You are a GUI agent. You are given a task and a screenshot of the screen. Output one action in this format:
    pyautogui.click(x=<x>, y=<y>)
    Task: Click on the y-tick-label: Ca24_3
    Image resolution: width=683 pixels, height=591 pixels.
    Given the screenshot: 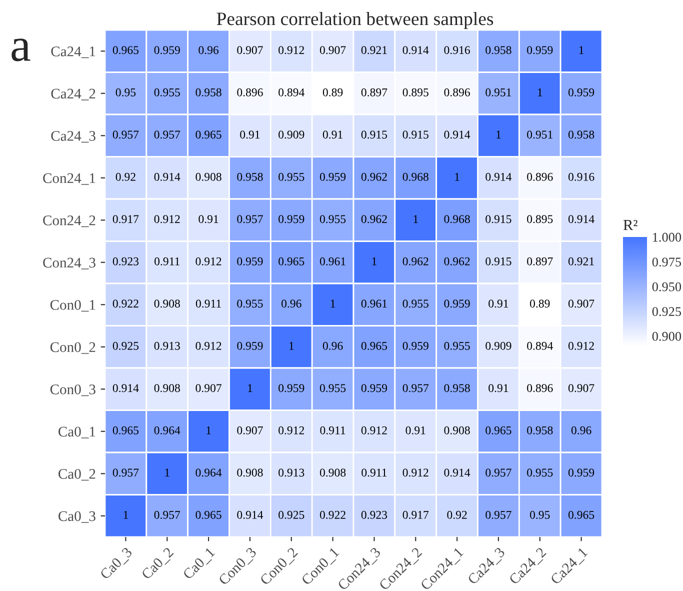 What is the action you would take?
    pyautogui.click(x=73, y=137)
    